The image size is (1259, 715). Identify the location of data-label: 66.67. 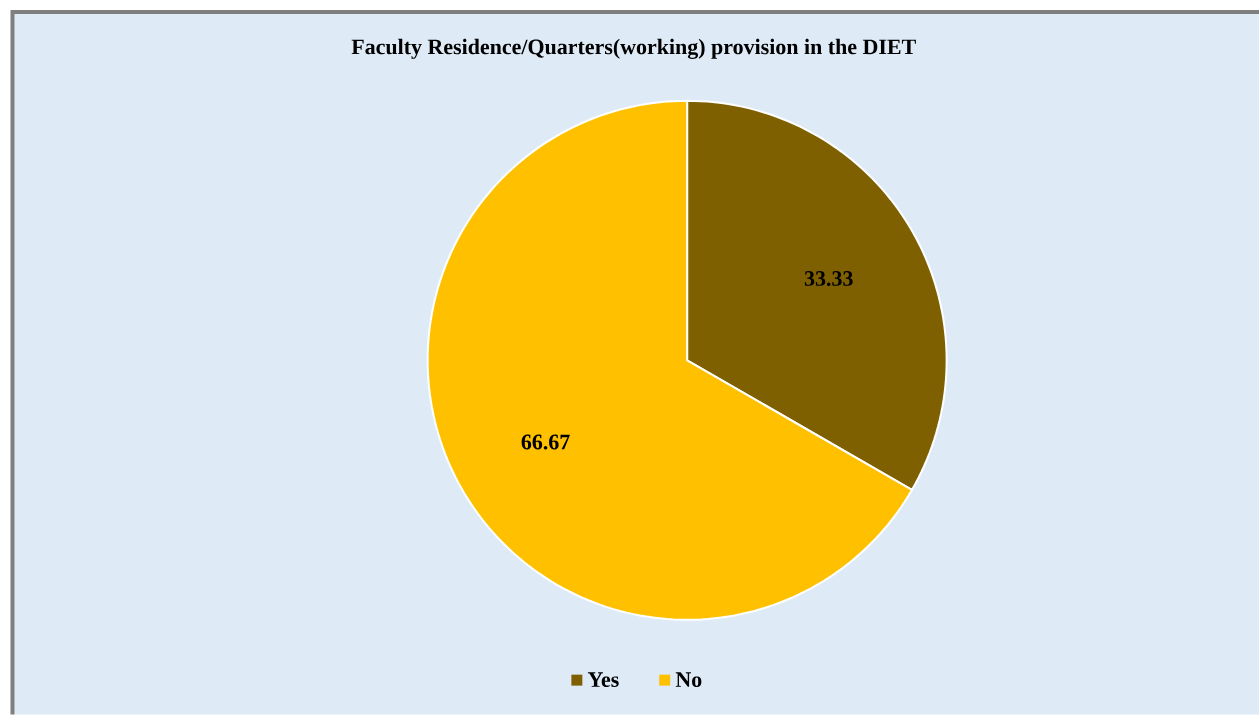
(545, 442).